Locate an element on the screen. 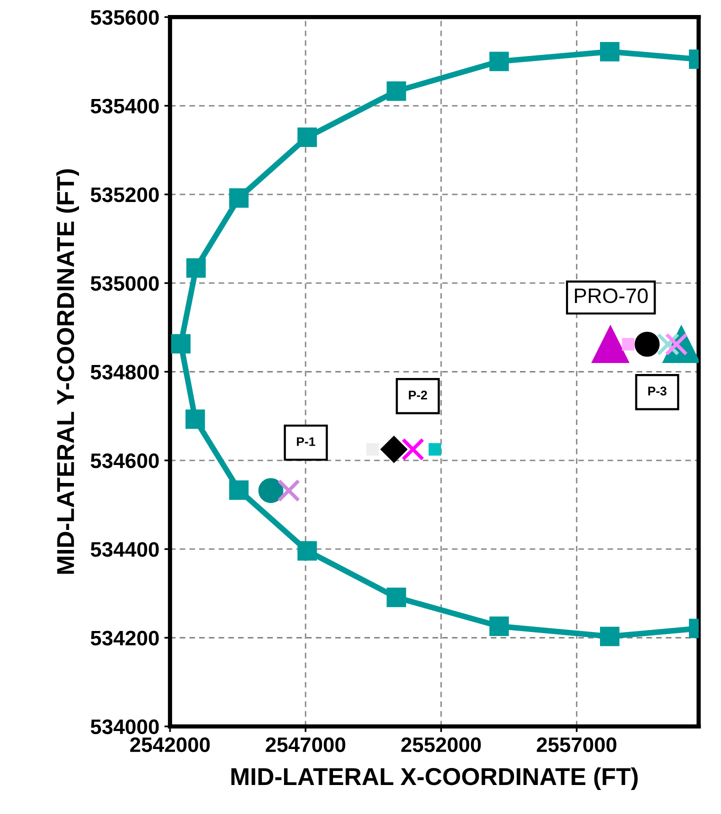  y-tick-label: 535000 is located at coordinates (124, 283).